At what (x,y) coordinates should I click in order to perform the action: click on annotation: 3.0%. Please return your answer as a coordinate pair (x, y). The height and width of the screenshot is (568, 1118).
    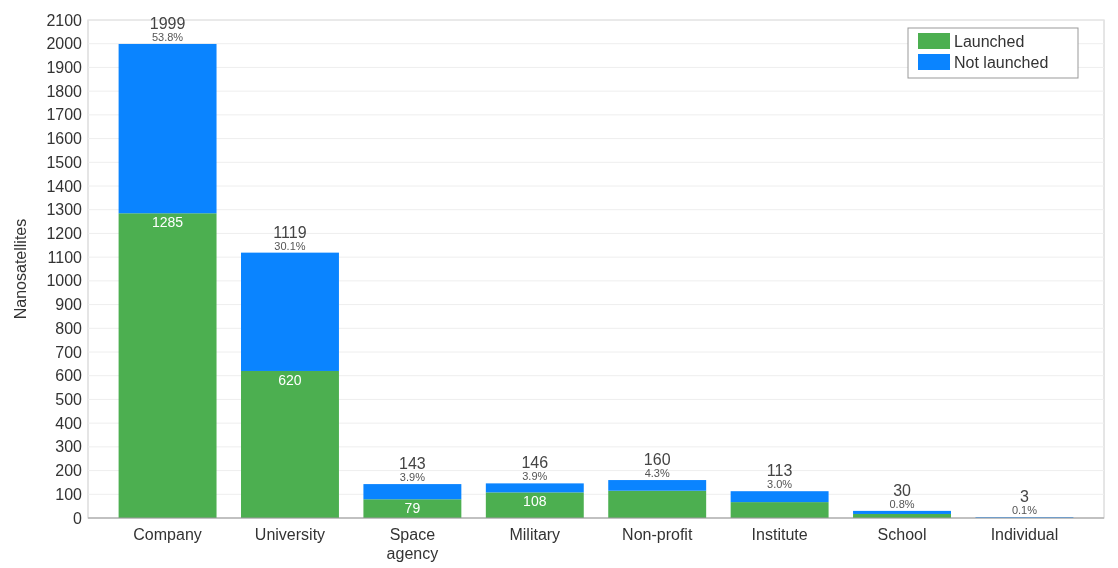
    Looking at the image, I should click on (780, 484).